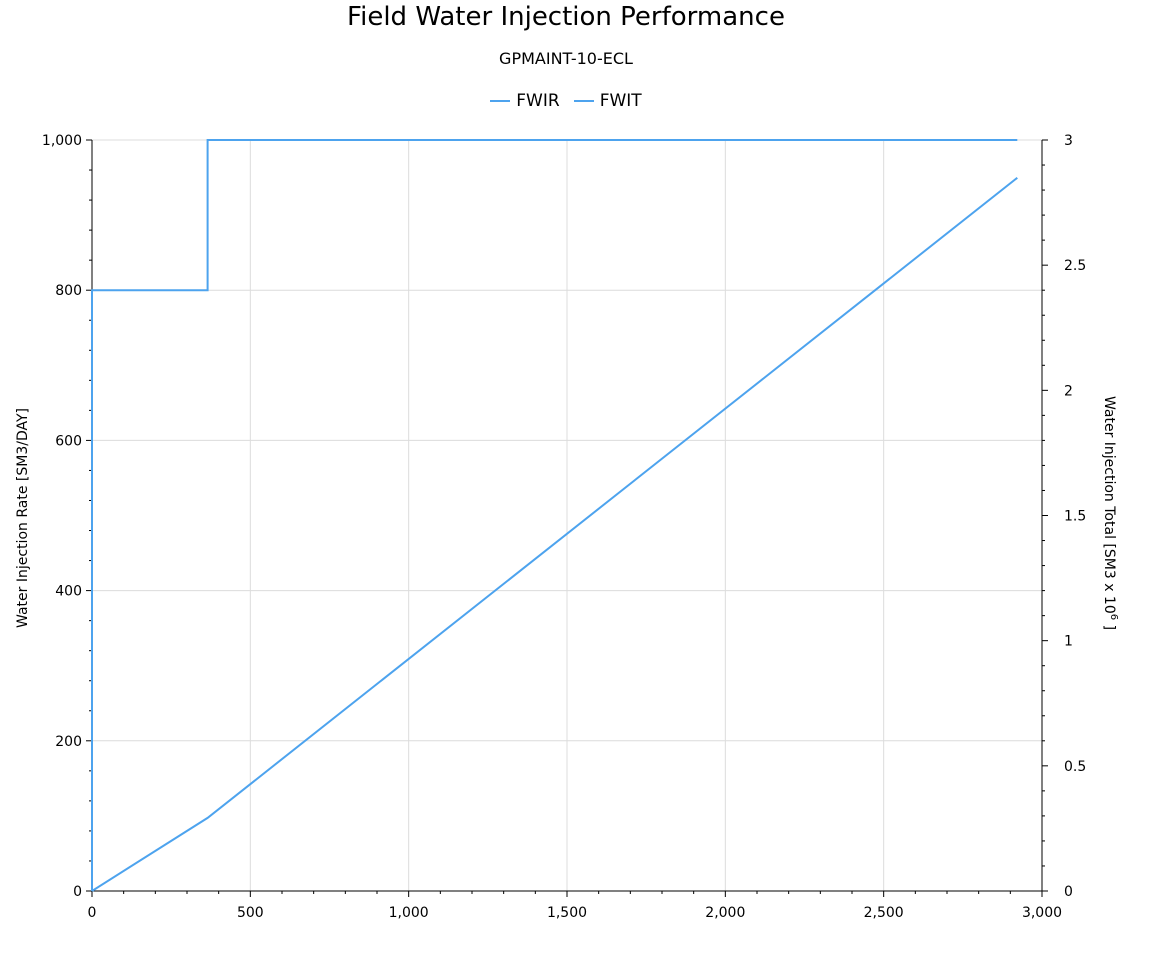 The height and width of the screenshot is (957, 1152). What do you see at coordinates (68, 742) in the screenshot?
I see `y-left-tick-label: 200` at bounding box center [68, 742].